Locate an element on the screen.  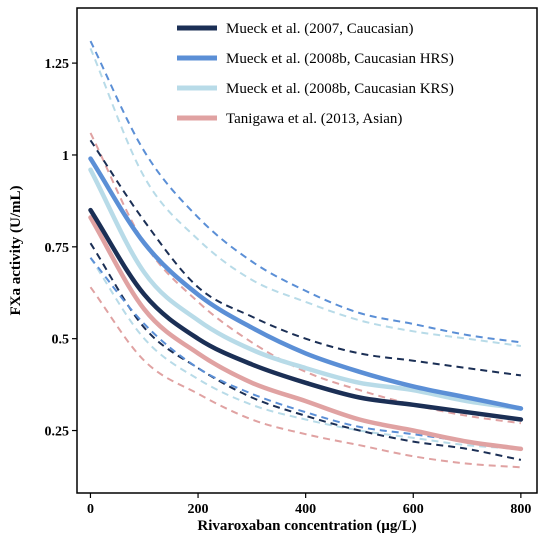
x-tick-label: 0 is located at coordinates (90, 509).